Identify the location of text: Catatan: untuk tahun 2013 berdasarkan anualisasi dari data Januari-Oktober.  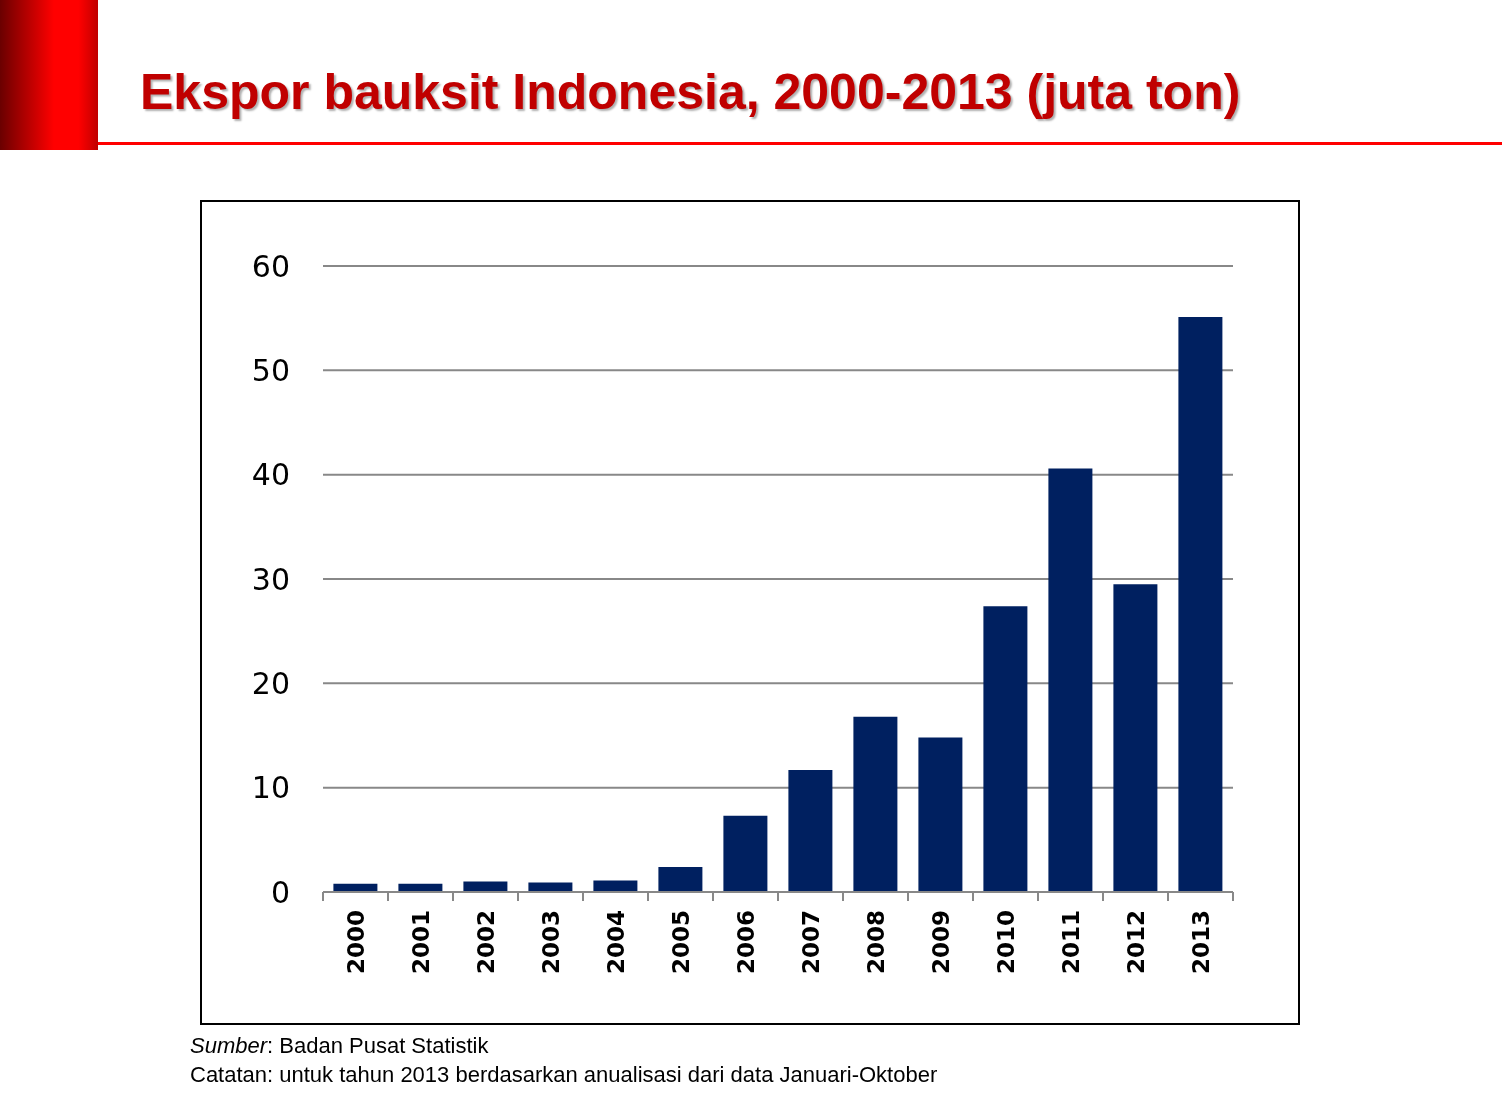
(564, 1075).